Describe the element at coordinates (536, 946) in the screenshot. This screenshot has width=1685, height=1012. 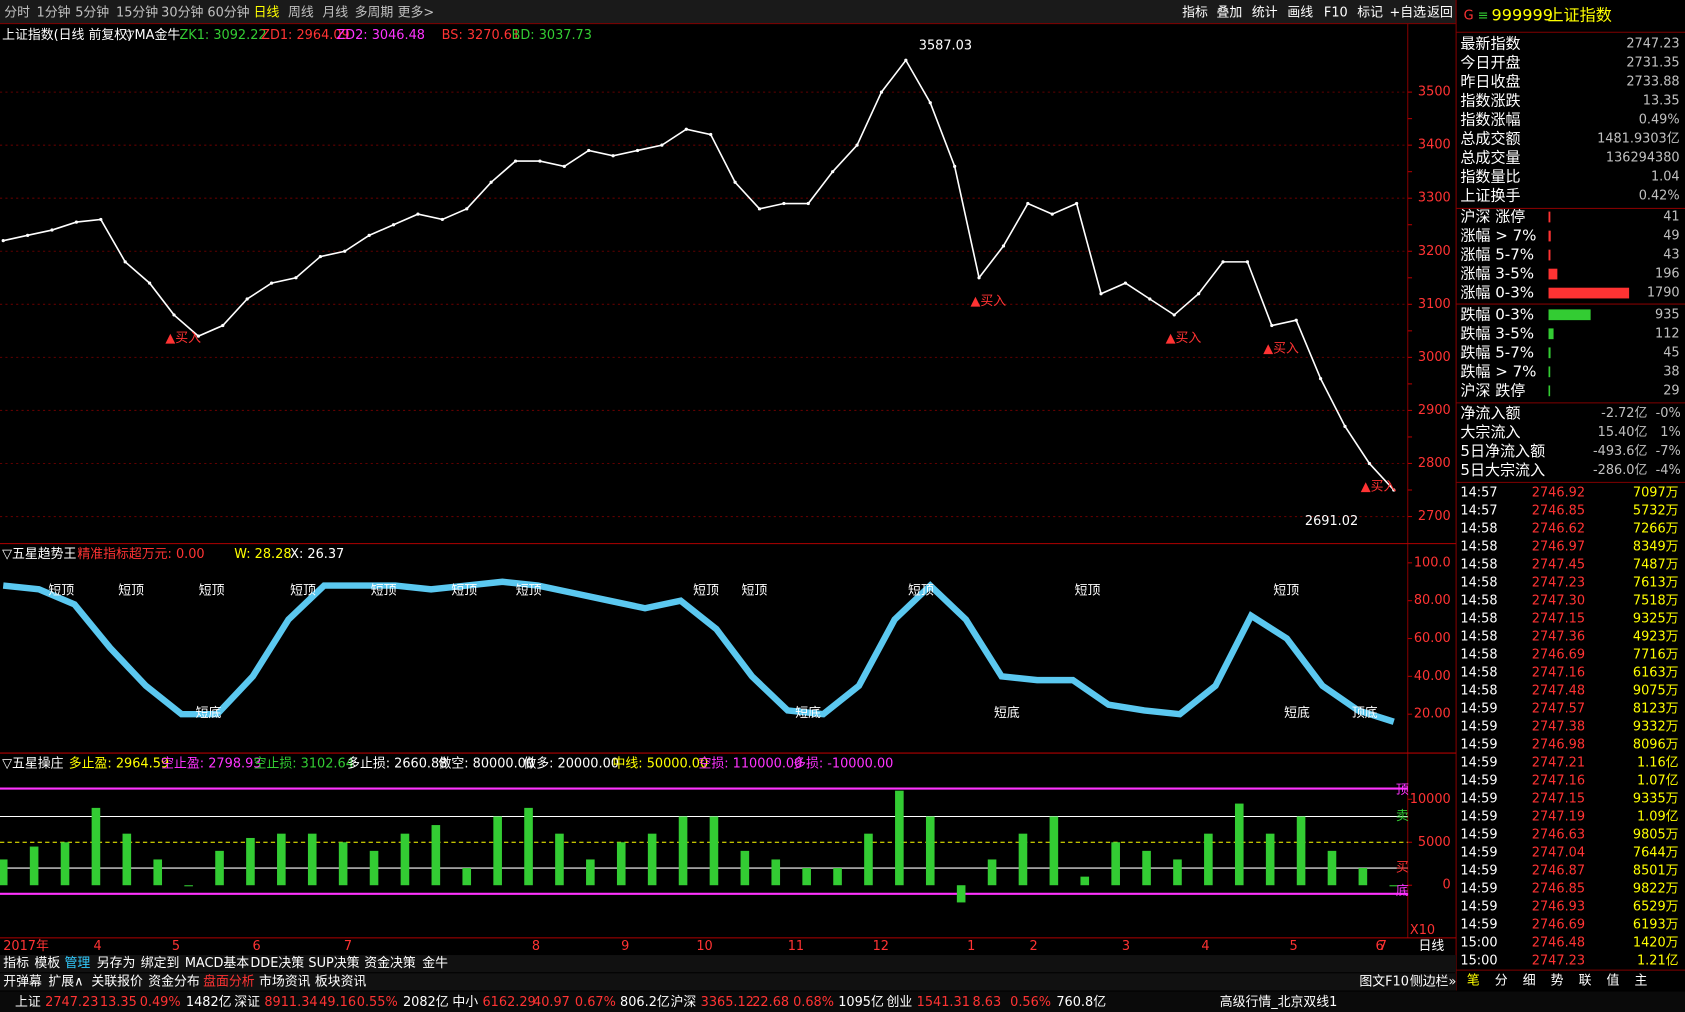
I see `x-axis-label: 8` at that location.